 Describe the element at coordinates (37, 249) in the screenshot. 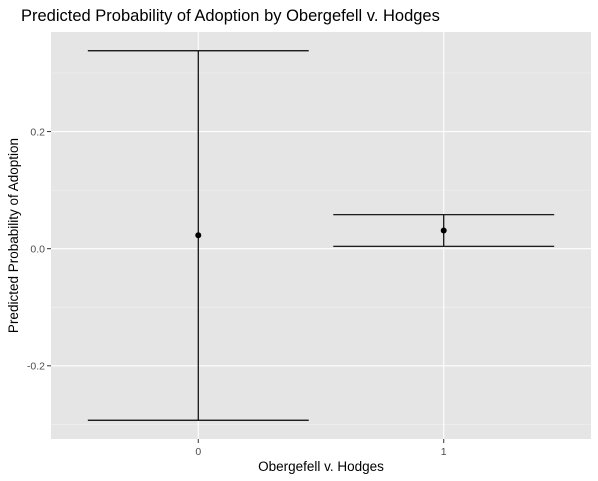

I see `y-tick-label-1: 0.0` at that location.